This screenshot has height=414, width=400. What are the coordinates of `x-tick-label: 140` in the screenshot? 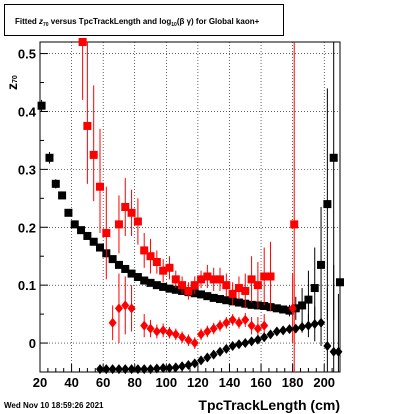 It's located at (230, 382).